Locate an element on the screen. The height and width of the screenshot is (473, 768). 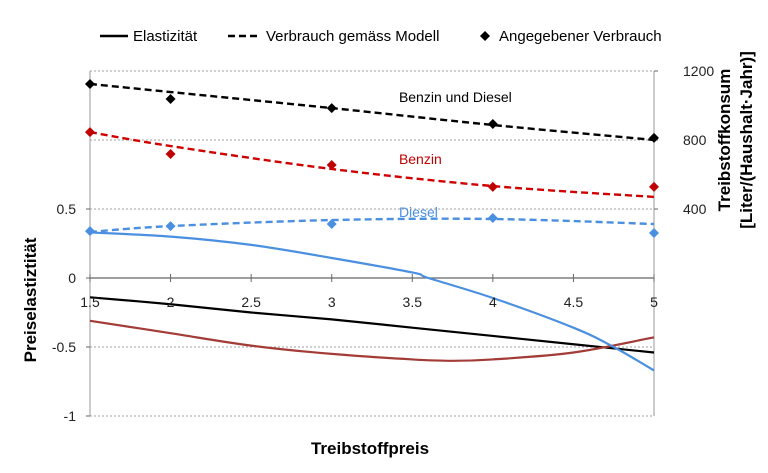
y-tick-label: 0.5 is located at coordinates (67, 209).